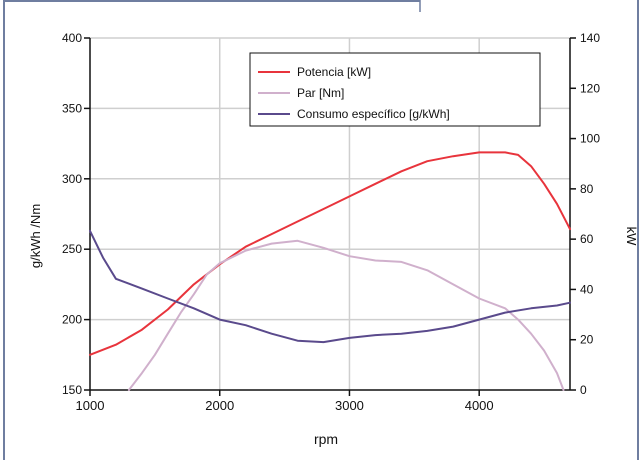 The height and width of the screenshot is (460, 643). I want to click on x-axis-label: rpm, so click(326, 439).